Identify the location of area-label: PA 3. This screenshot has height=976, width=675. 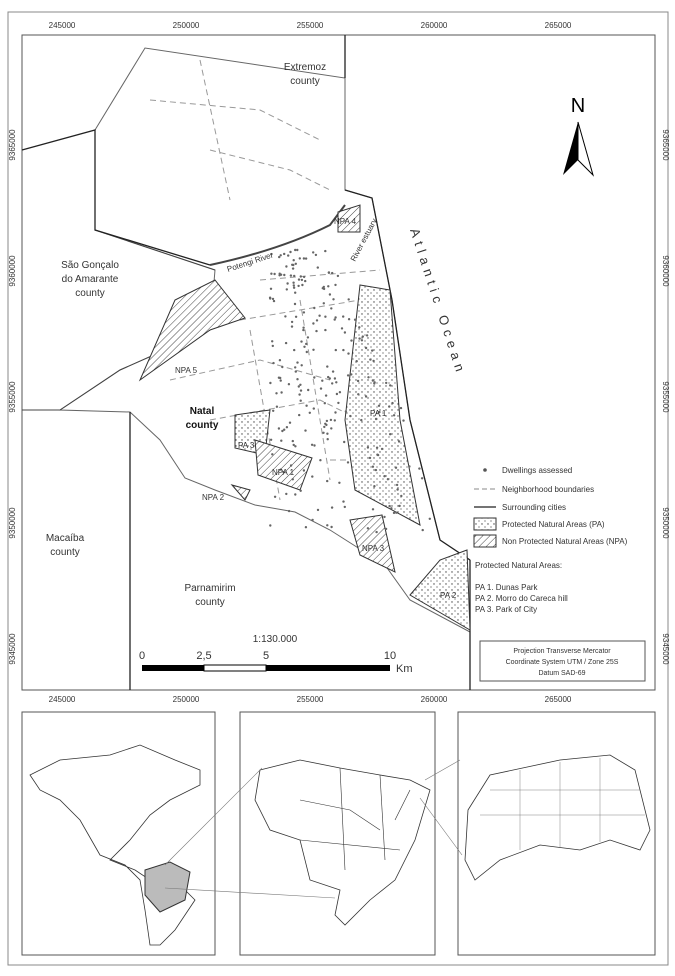
(246, 445).